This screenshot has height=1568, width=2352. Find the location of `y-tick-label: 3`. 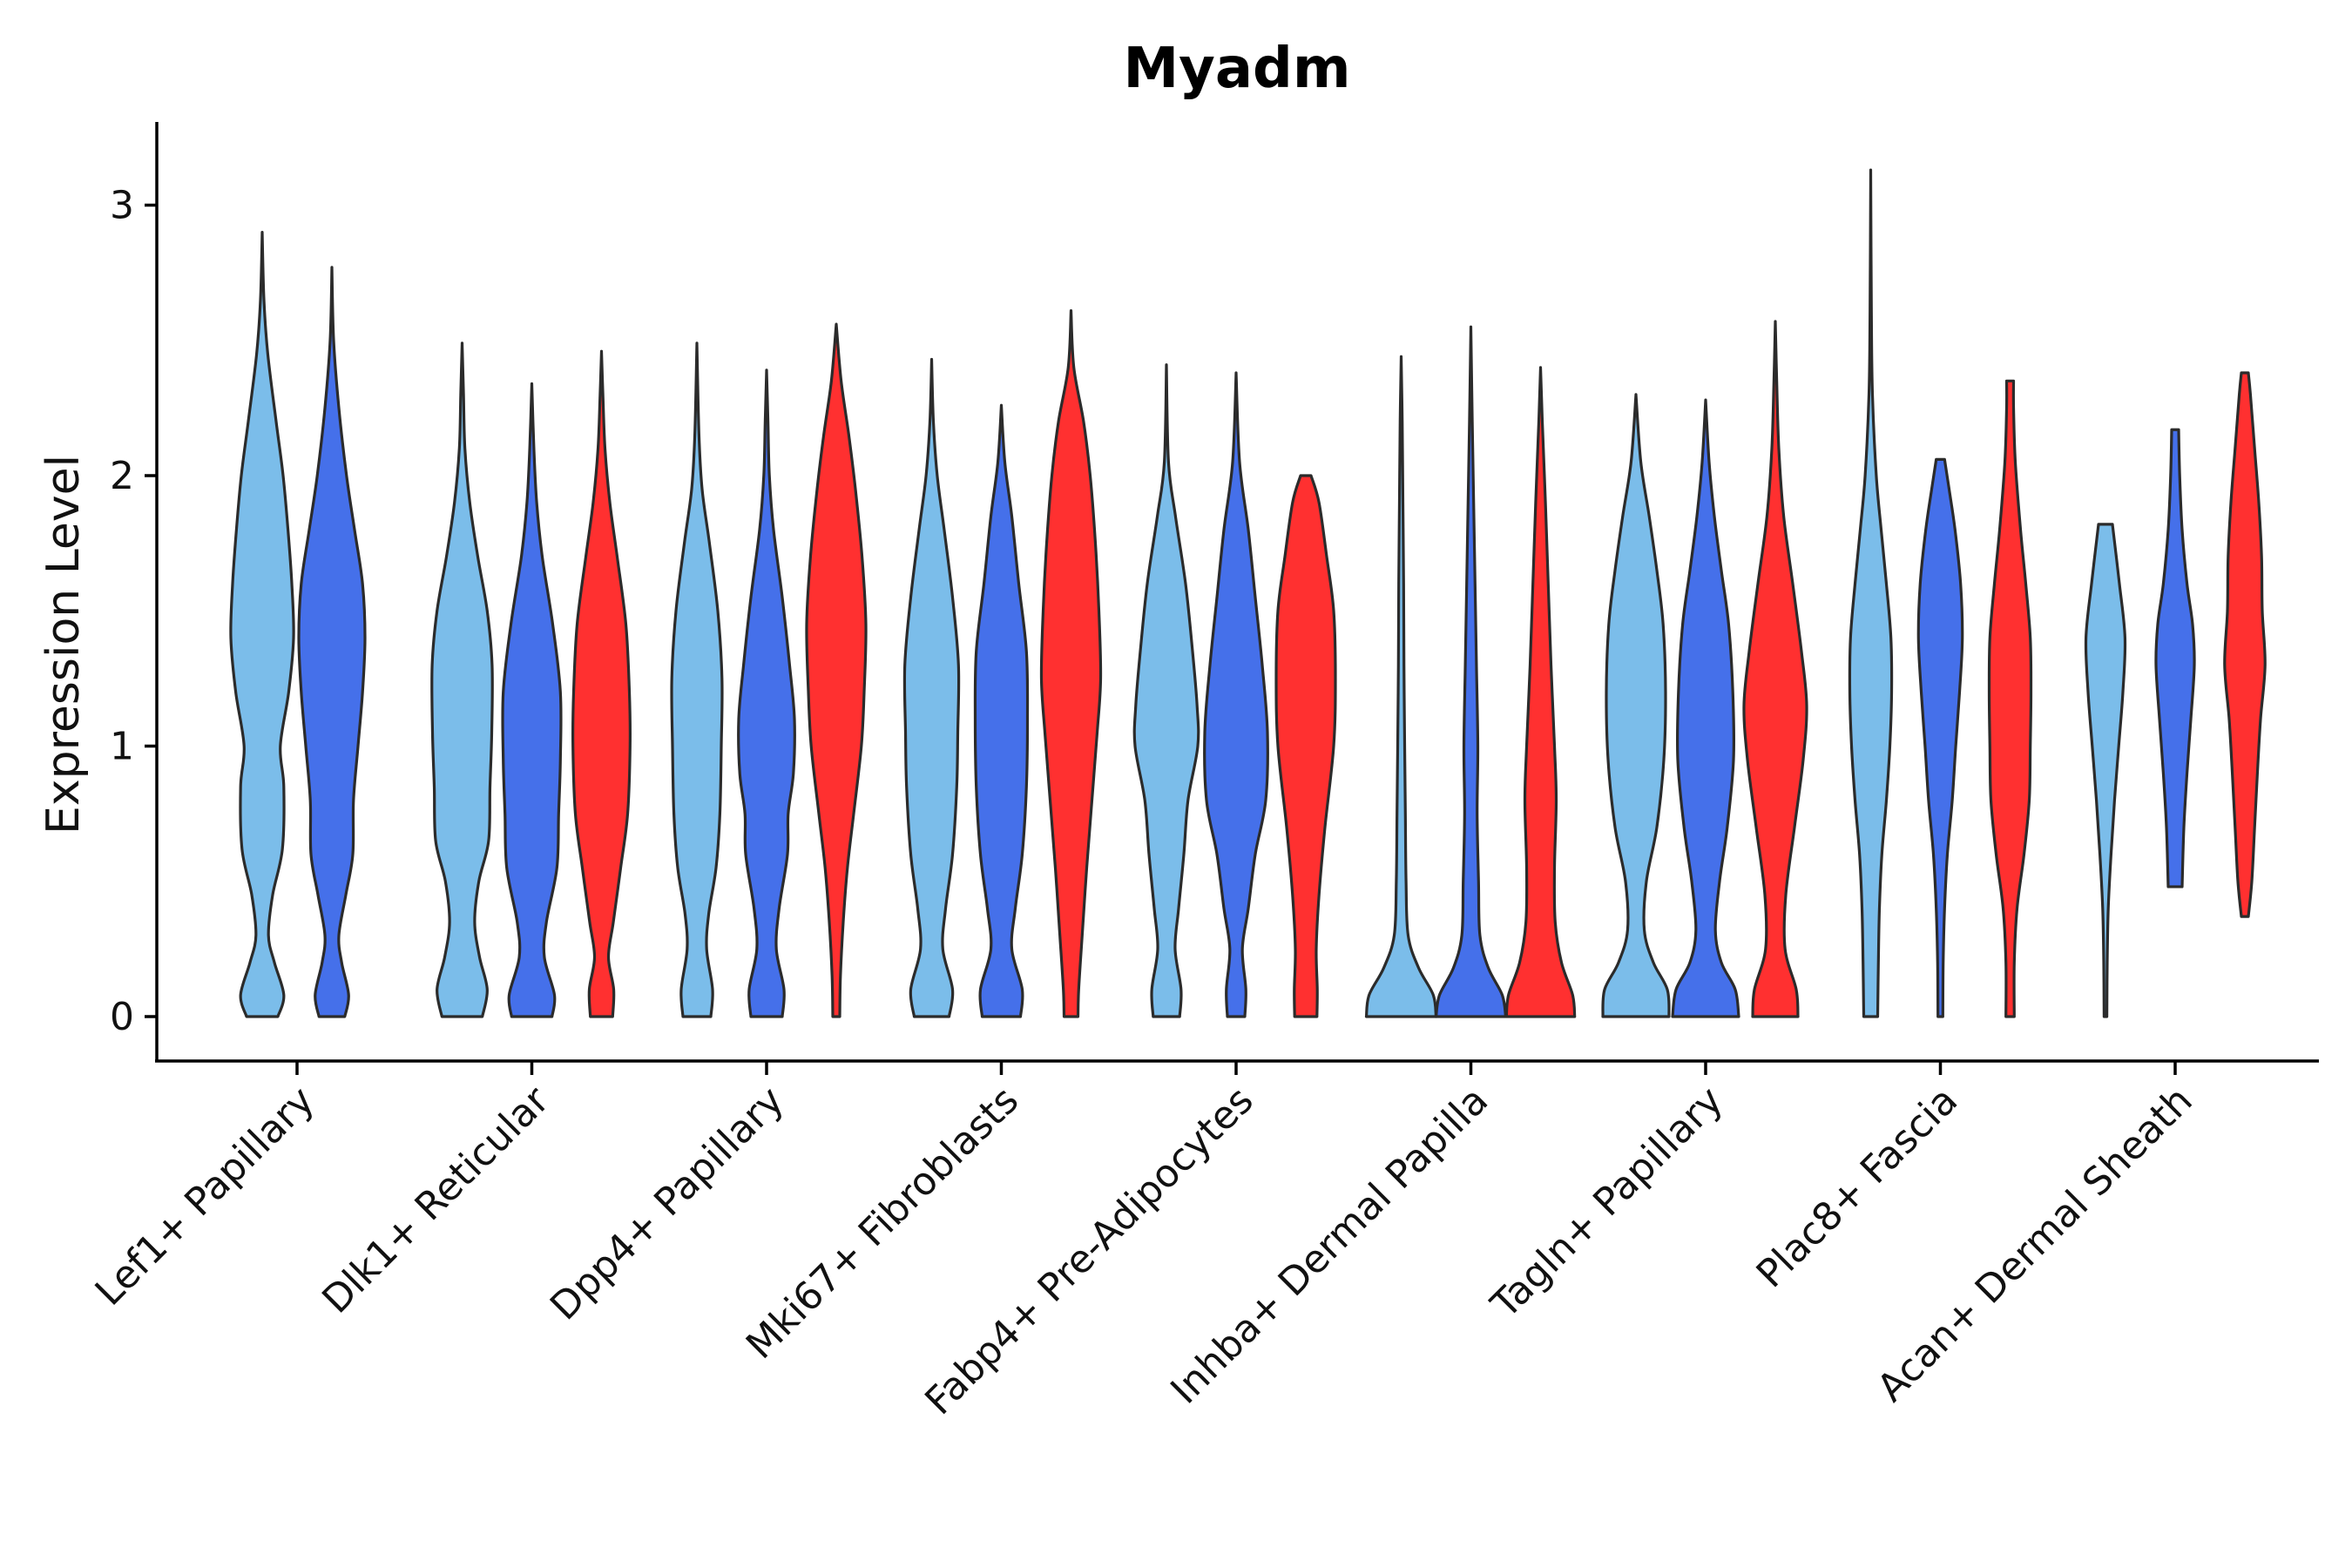

y-tick-label: 3 is located at coordinates (122, 206).